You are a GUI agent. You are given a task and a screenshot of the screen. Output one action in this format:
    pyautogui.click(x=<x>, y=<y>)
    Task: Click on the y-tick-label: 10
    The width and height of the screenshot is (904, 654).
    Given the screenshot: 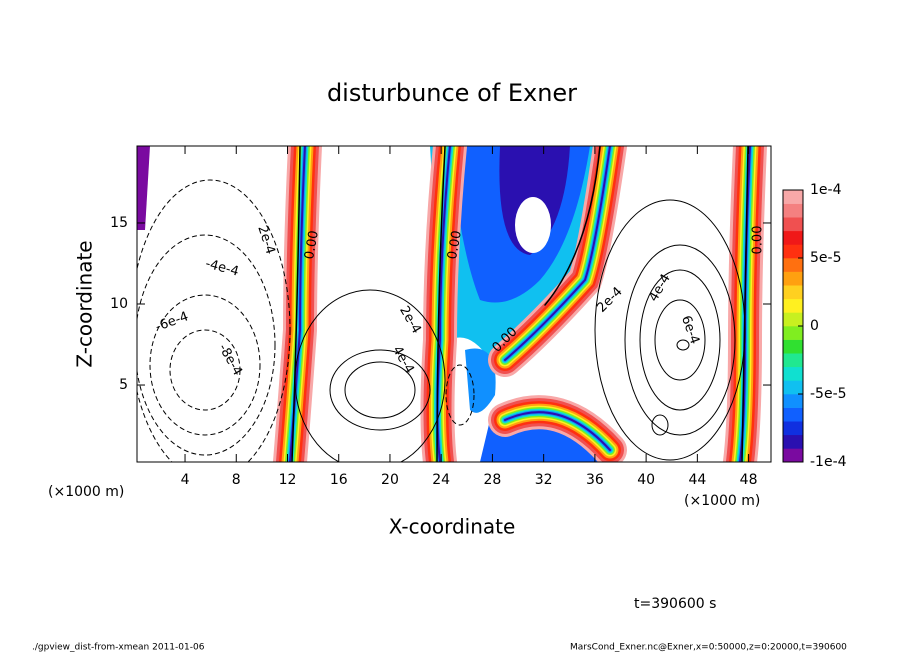 What is the action you would take?
    pyautogui.click(x=119, y=304)
    